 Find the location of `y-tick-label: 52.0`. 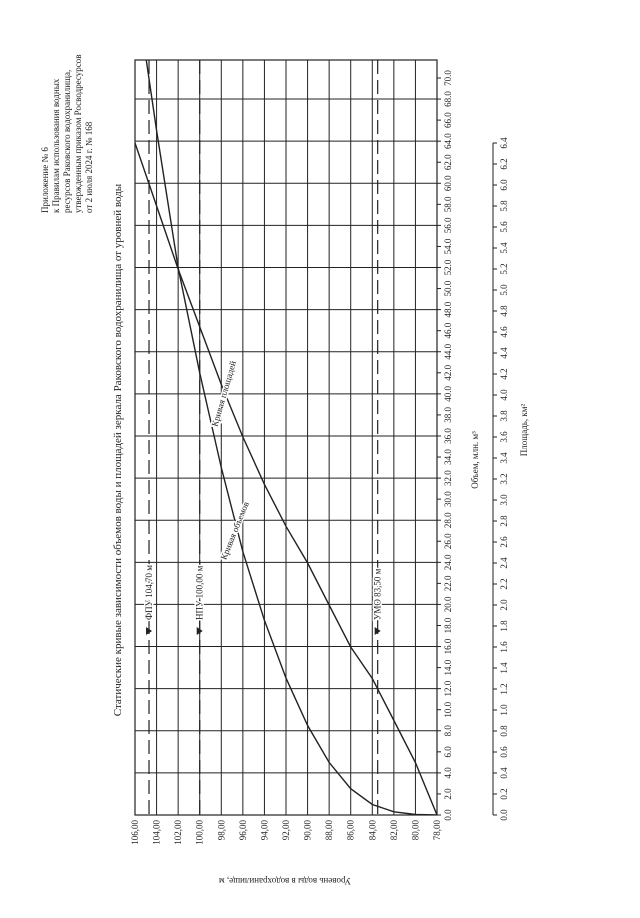

y-tick-label: 52.0 is located at coordinates (448, 267).